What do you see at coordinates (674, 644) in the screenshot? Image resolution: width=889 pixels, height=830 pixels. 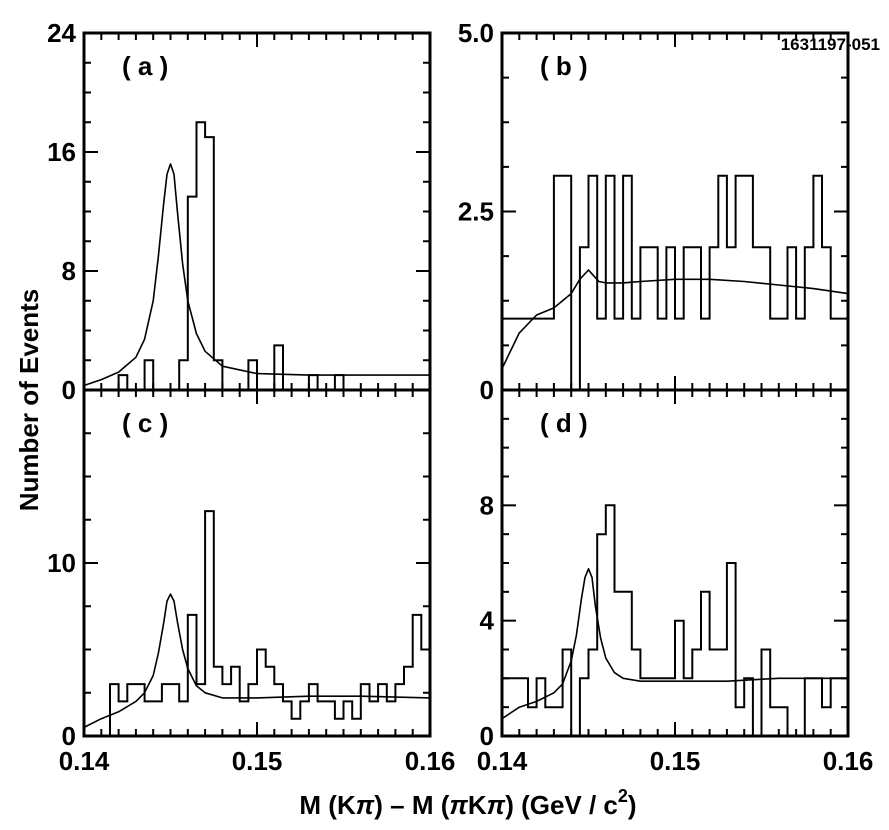 I see `panel-d-fit-curve` at bounding box center [674, 644].